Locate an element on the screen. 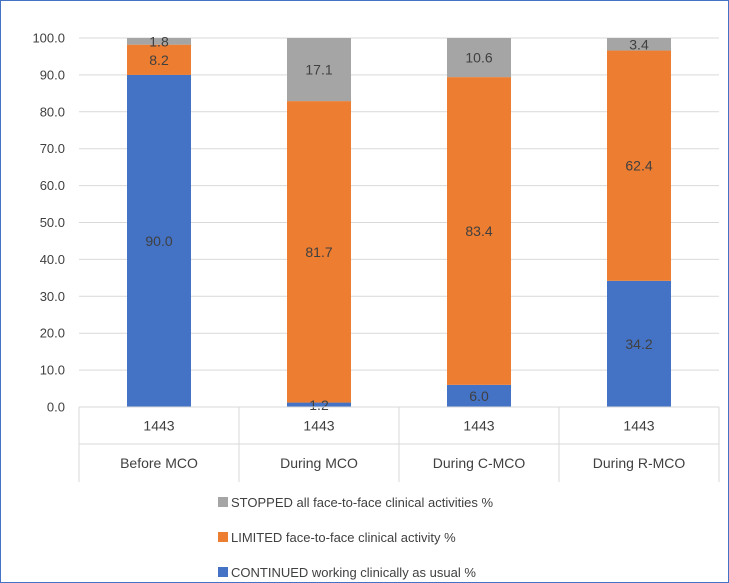 The height and width of the screenshot is (583, 729). data-label: 17.1 is located at coordinates (318, 70).